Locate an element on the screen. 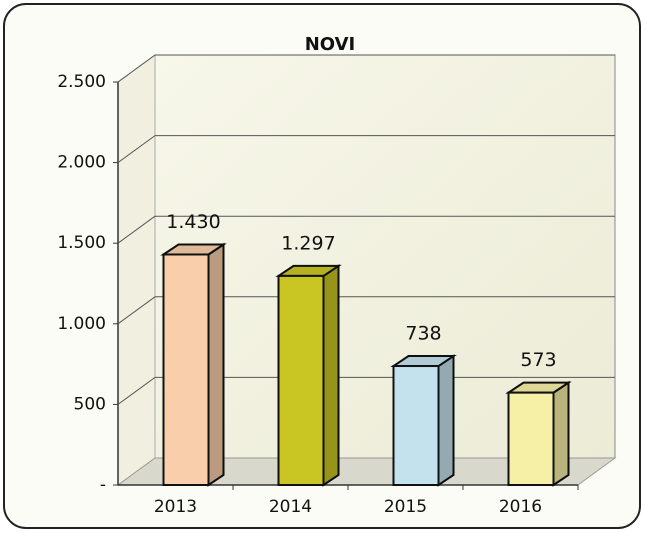 The image size is (645, 533). y-tick-label: 1.000 is located at coordinates (81, 324).